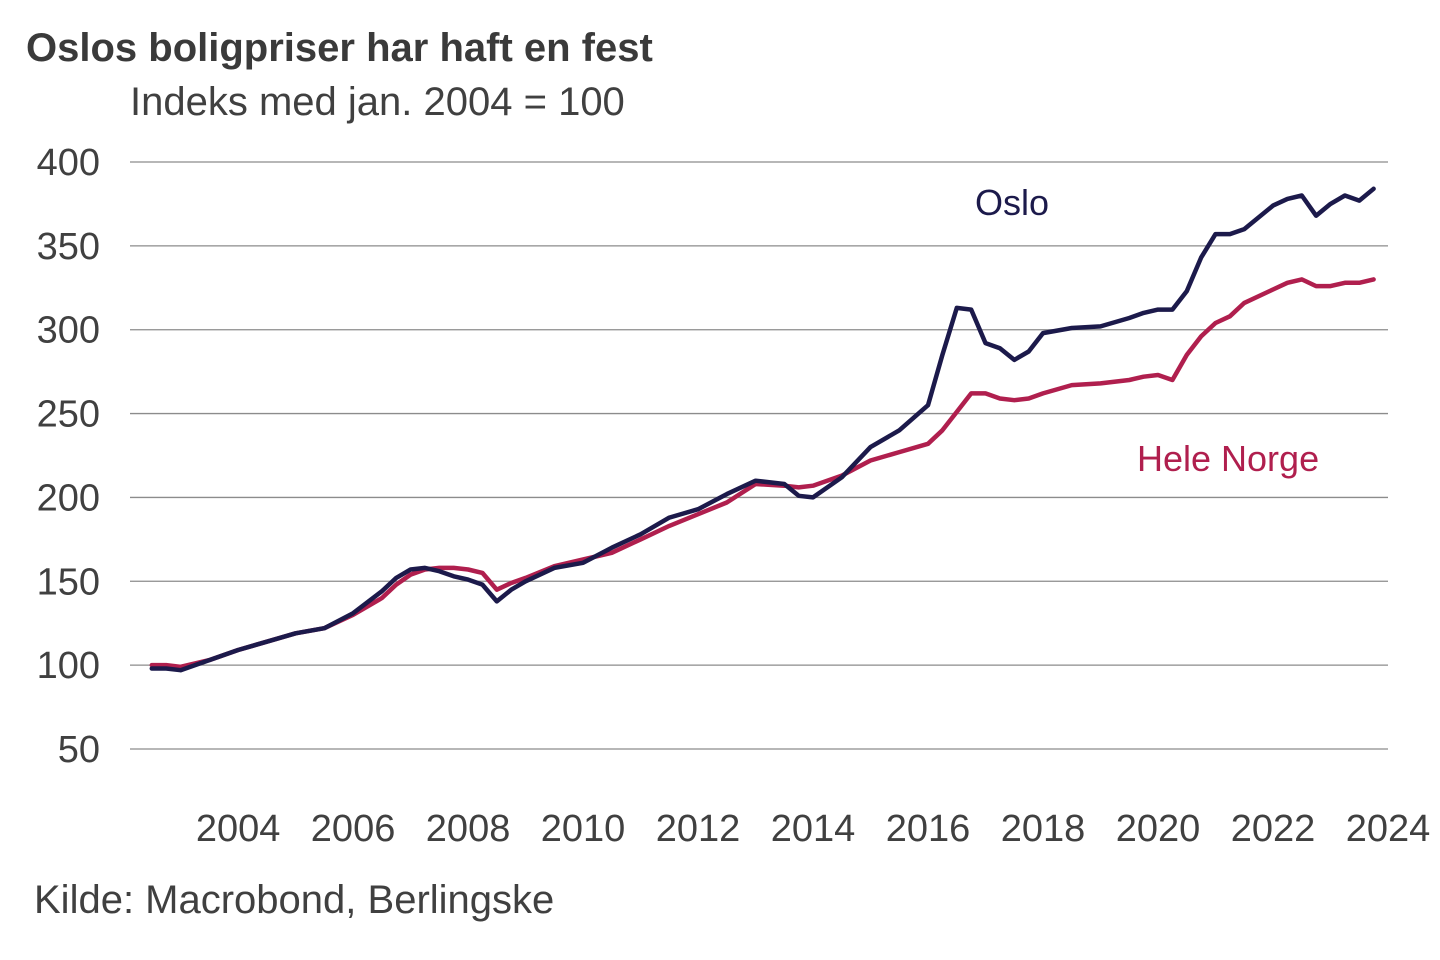 The height and width of the screenshot is (960, 1440). Describe the element at coordinates (1043, 829) in the screenshot. I see `x-tick-label: 2018` at that location.